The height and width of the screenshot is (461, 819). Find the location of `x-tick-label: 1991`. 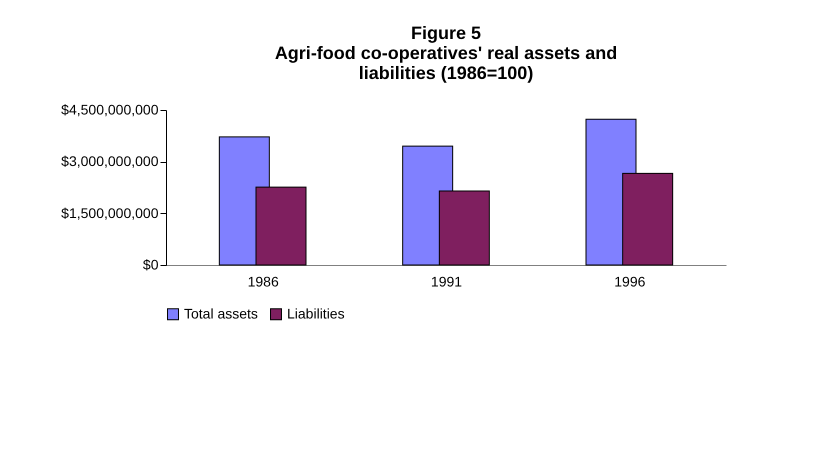

x-tick-label: 1991 is located at coordinates (446, 282).